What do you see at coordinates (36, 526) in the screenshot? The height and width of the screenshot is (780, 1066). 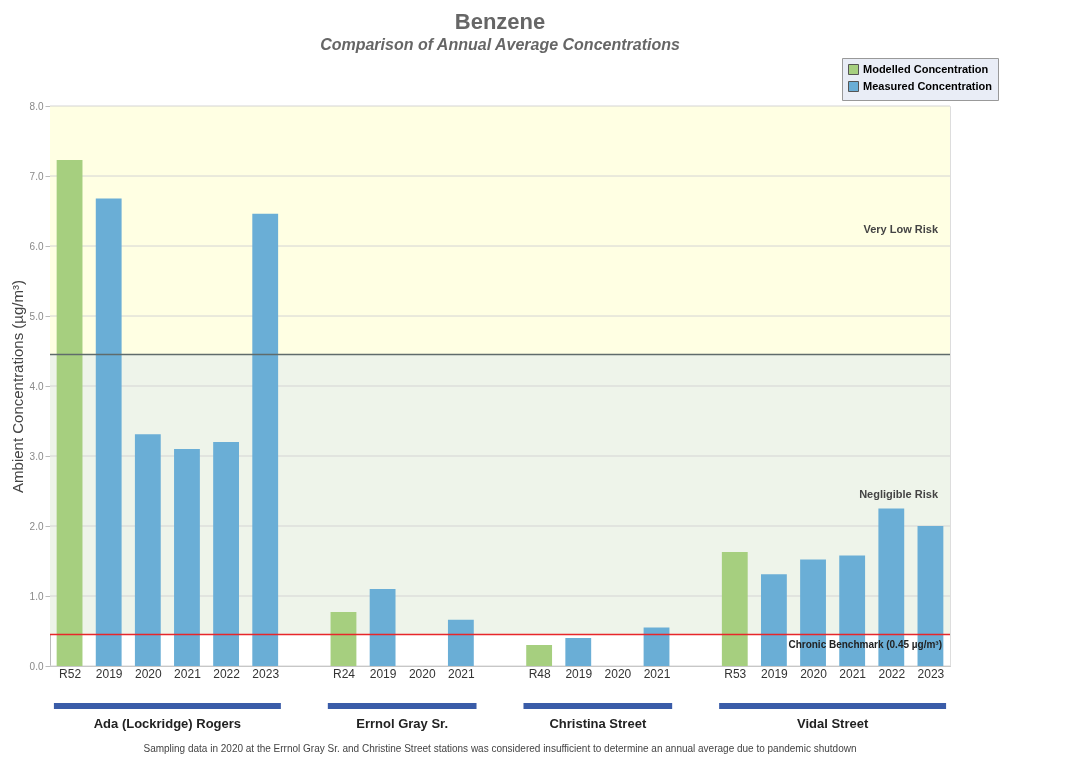 I see `y-tick-label: 2.0` at bounding box center [36, 526].